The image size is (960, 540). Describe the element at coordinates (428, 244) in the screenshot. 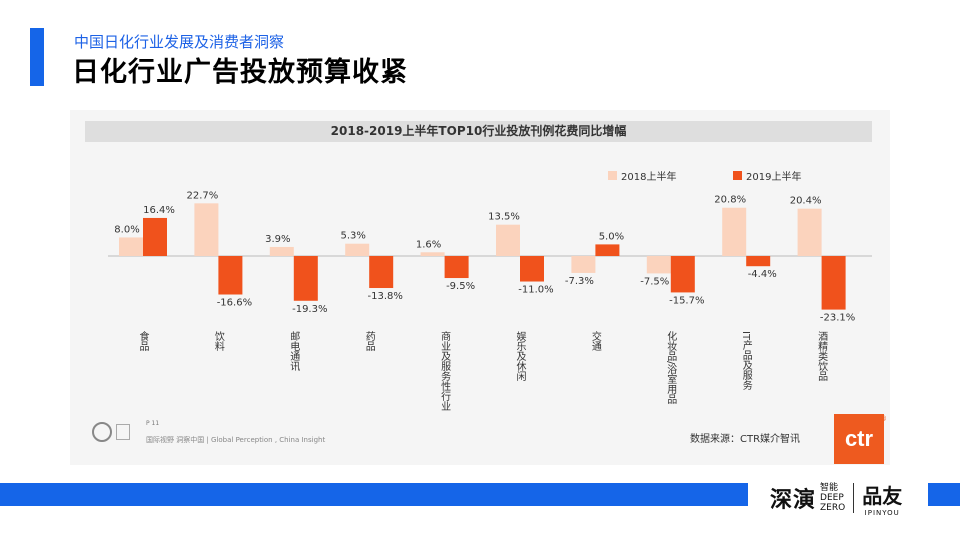

I see `data-label-2018-4: 1.6%` at that location.